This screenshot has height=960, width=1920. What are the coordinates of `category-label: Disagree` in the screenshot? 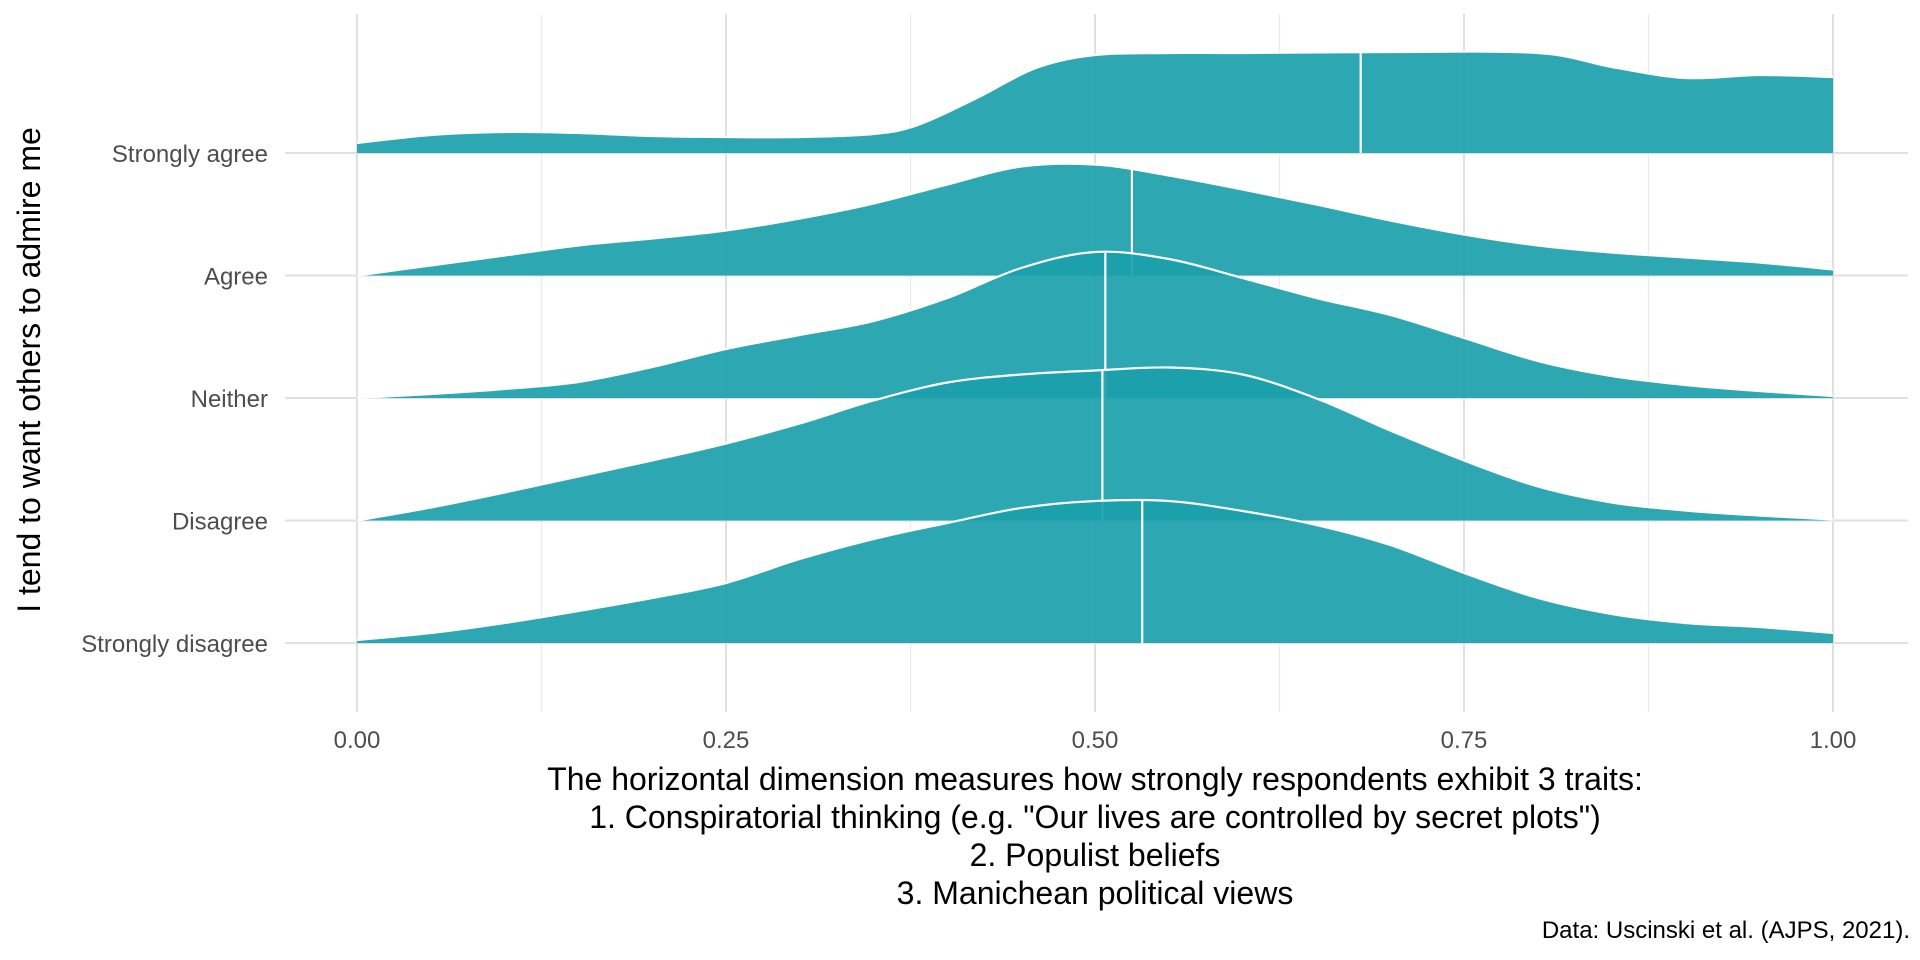 It's located at (220, 522).